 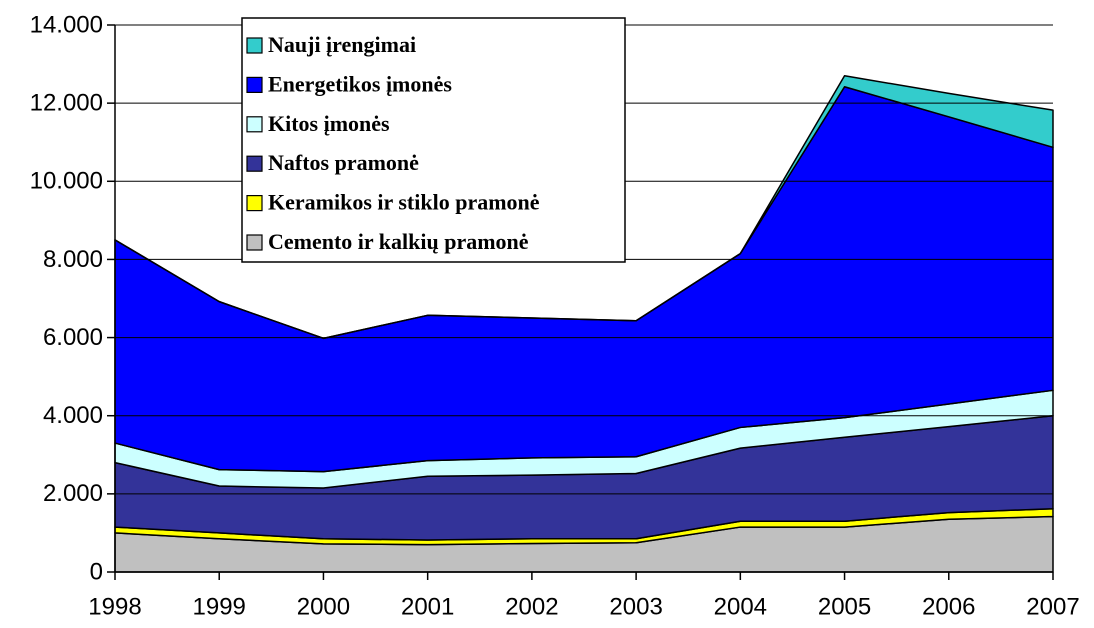 I want to click on legend-label: Keramikos ir stiklo pramonė, so click(x=404, y=202).